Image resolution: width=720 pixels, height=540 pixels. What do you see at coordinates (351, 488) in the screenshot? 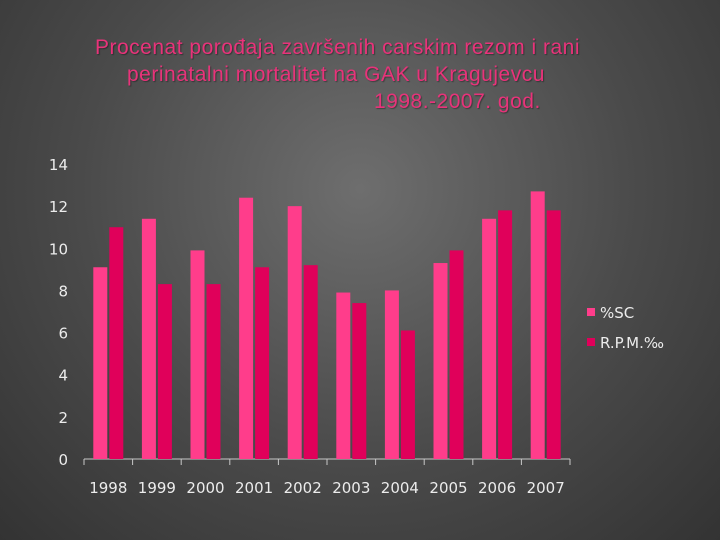
I see `x-tick-label: 2003` at bounding box center [351, 488].